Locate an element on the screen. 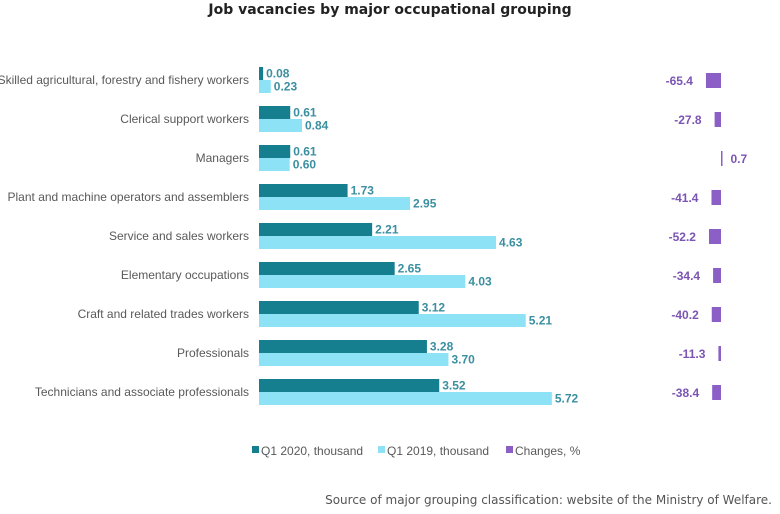 Image resolution: width=780 pixels, height=514 pixels. data-label-q1-2019: 0.84 is located at coordinates (317, 126).